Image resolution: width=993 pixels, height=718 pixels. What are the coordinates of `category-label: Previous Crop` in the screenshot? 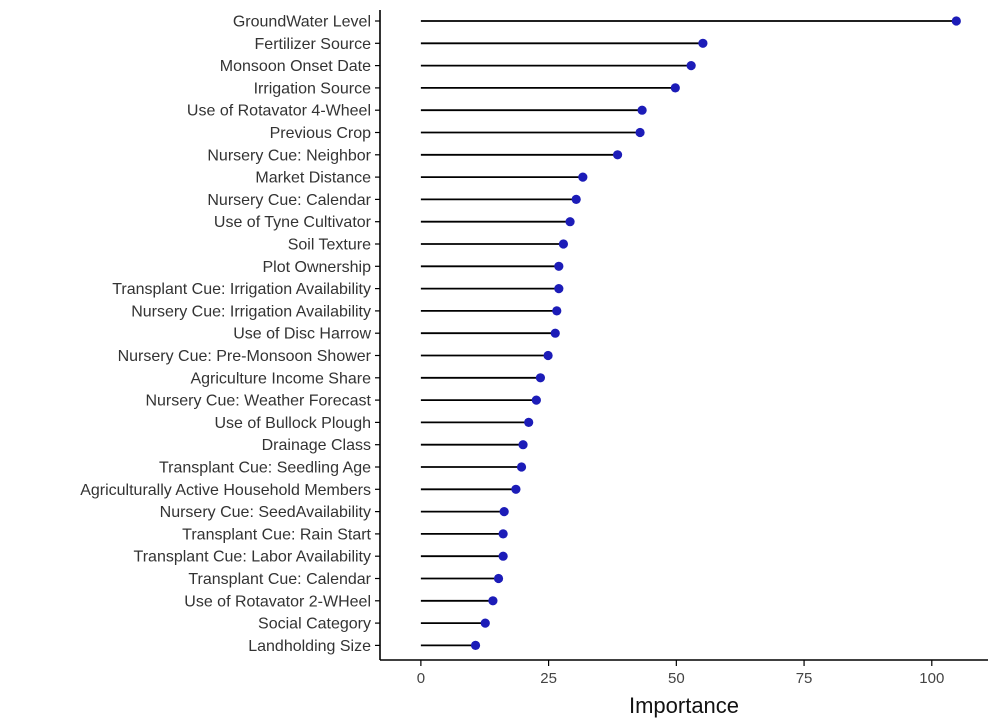 It's located at (320, 133).